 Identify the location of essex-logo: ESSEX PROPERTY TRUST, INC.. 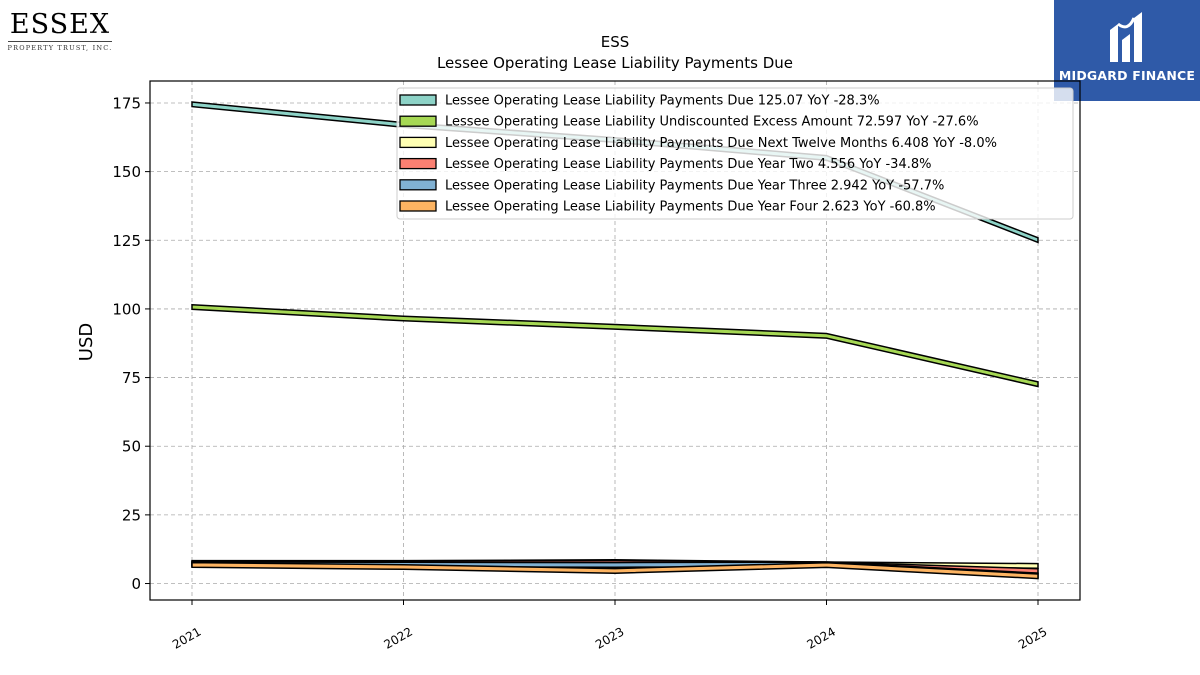
(60, 34).